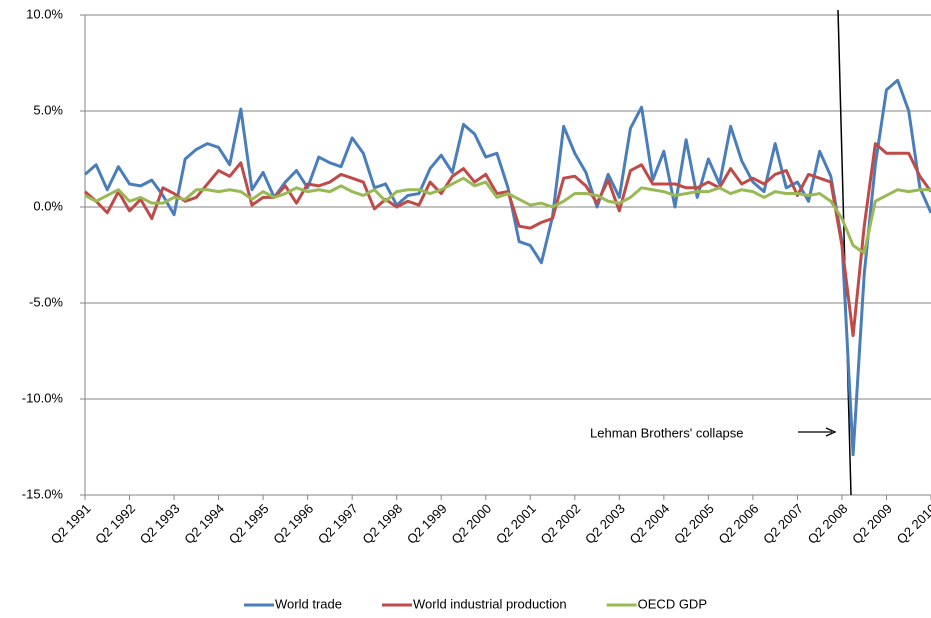 The image size is (931, 618). Describe the element at coordinates (115, 524) in the screenshot. I see `x-tick-label: Q2 1992` at that location.